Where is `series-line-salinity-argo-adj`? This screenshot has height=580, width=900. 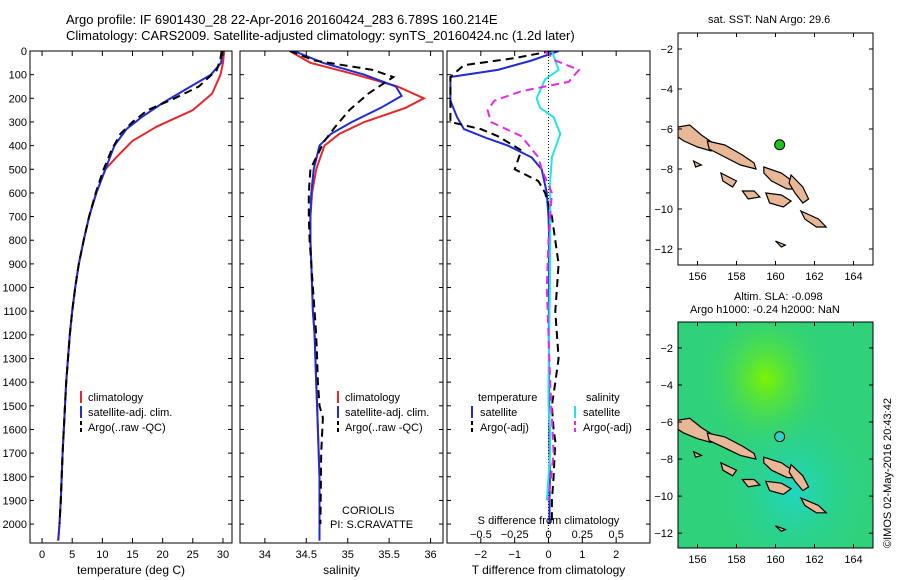
series-line-salinity-argo-adj is located at coordinates (533, 276).